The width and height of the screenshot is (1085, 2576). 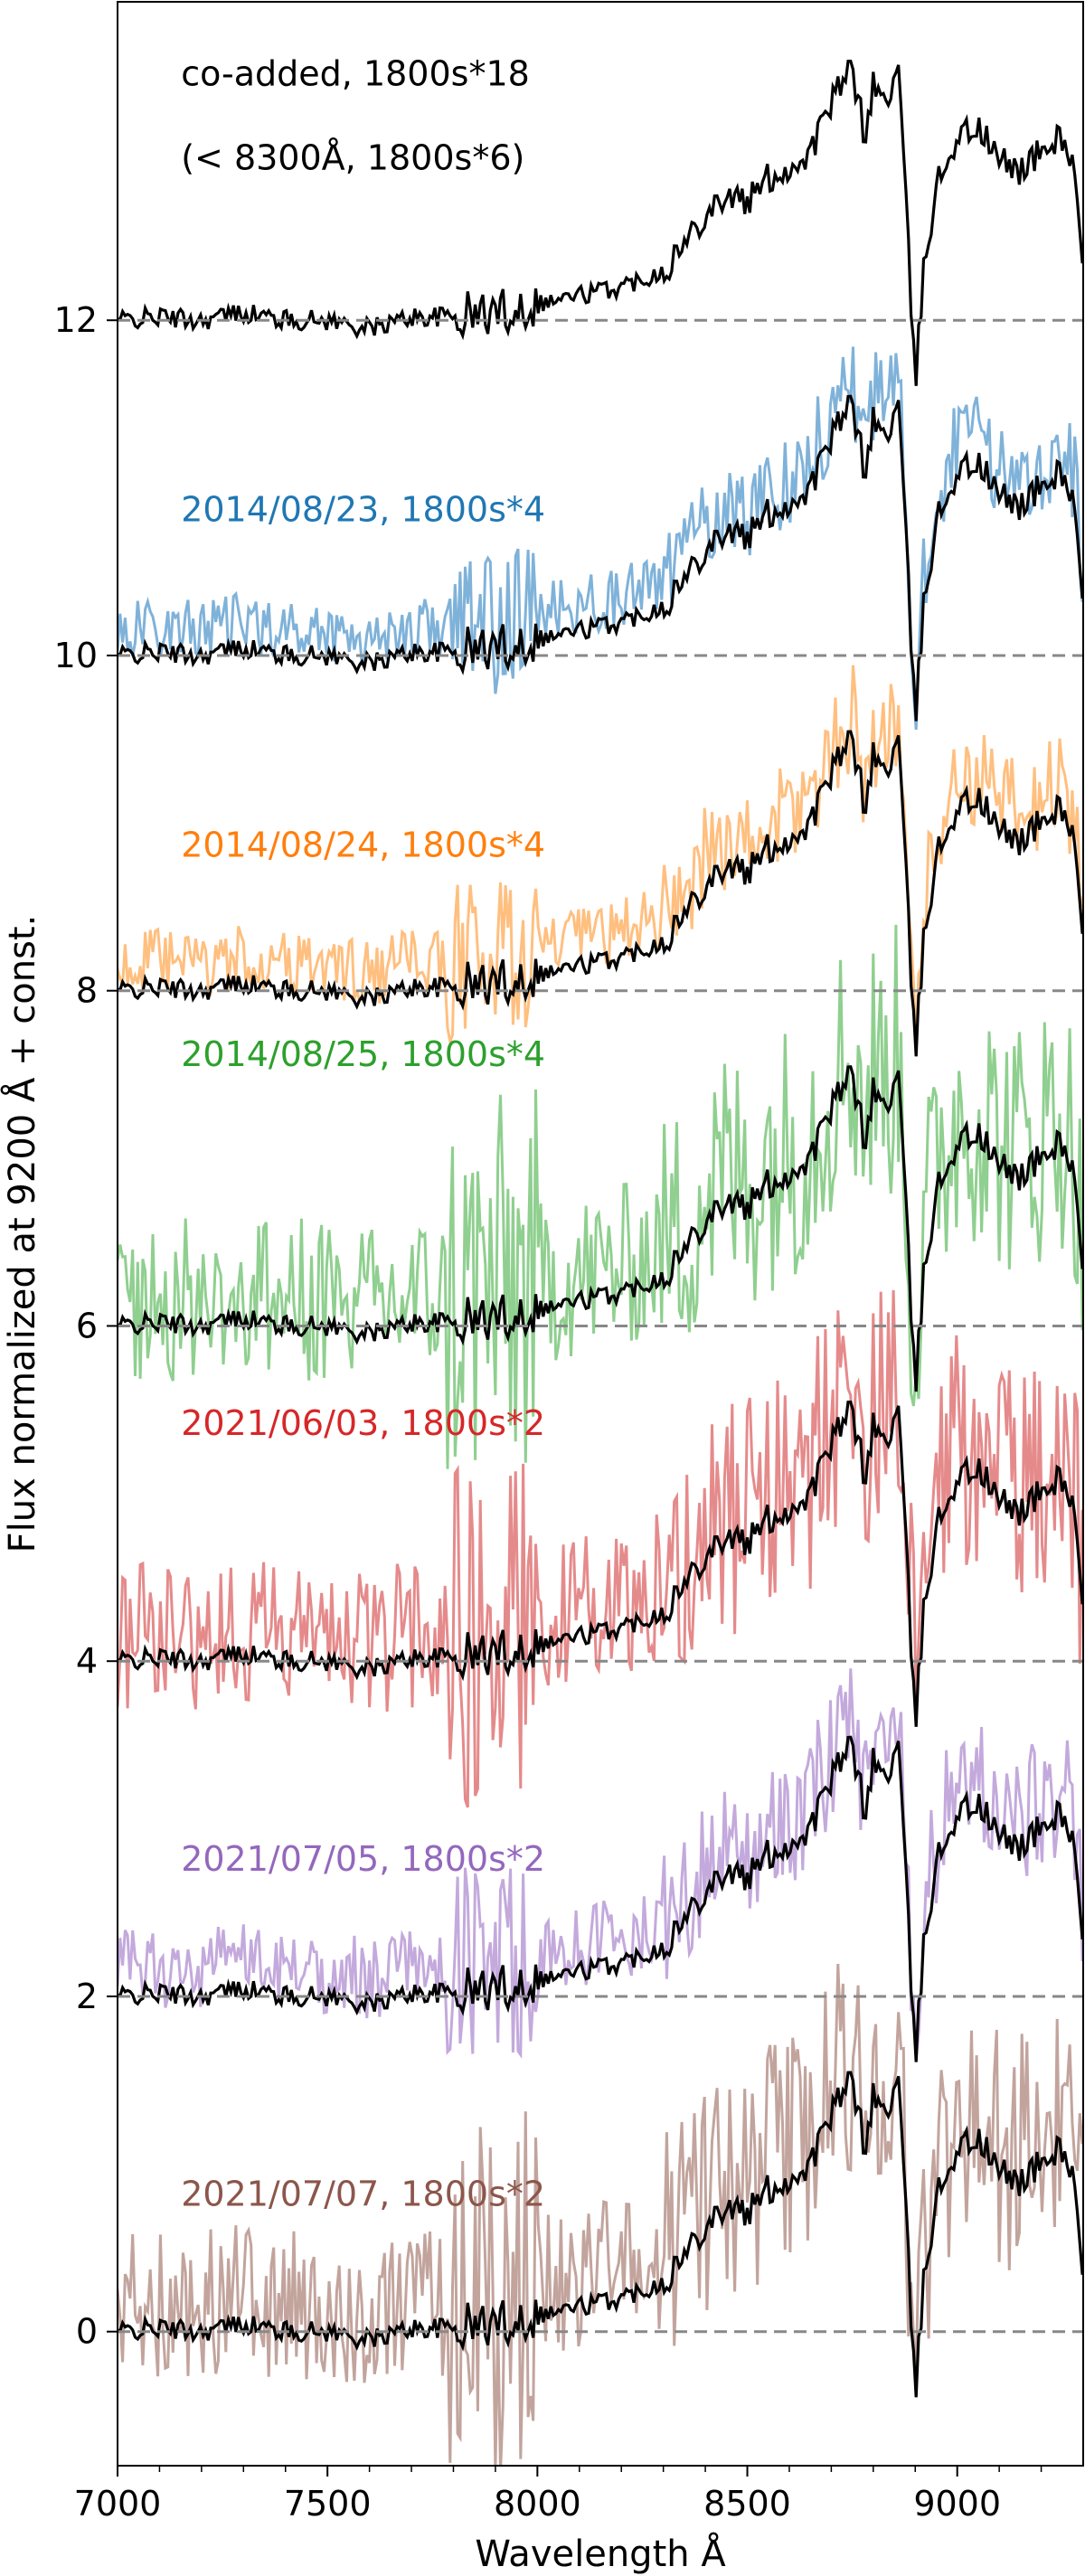 I want to click on series-label-2: 2014/08/24, 1800s*4, so click(x=363, y=844).